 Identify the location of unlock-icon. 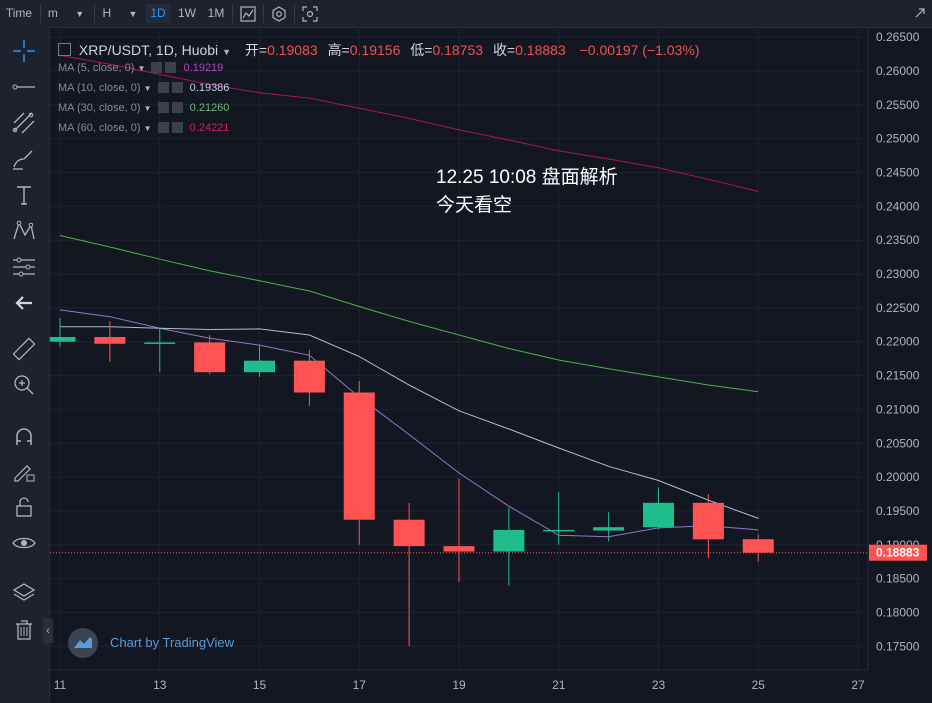
(24, 507).